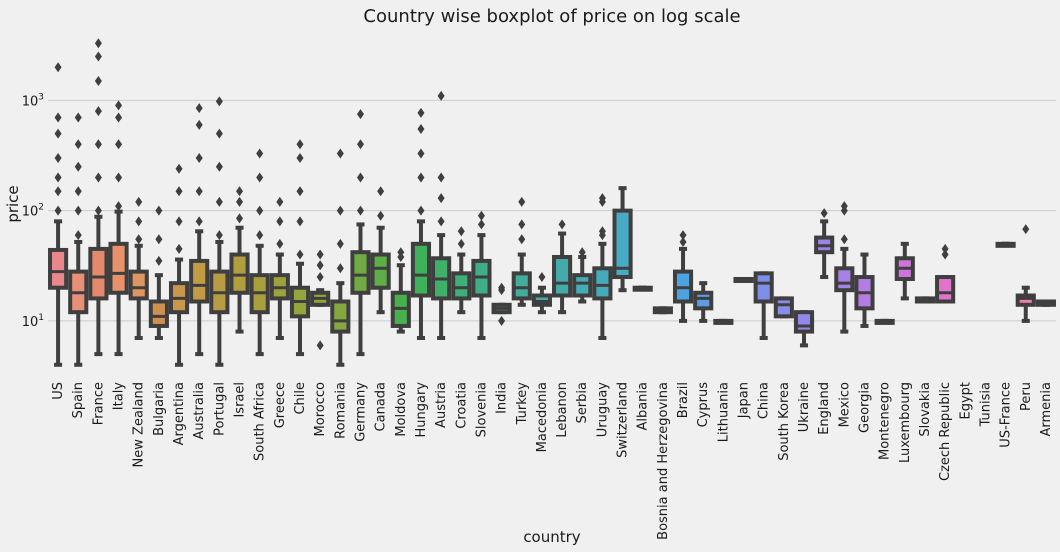  I want to click on x-tick-label: Germany, so click(360, 412).